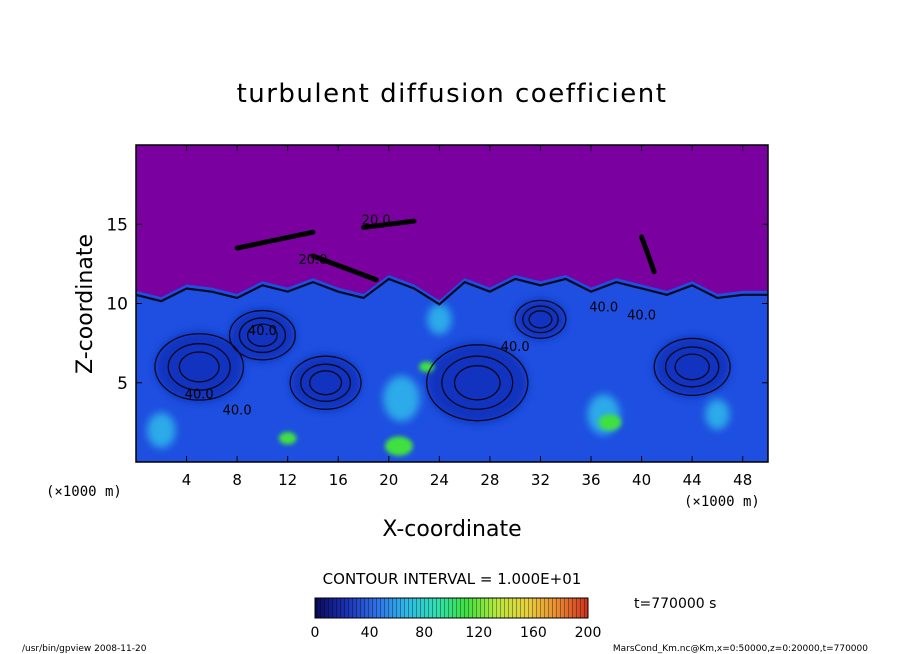 The image size is (904, 654). What do you see at coordinates (533, 633) in the screenshot?
I see `colorbar-tick-label: 160` at bounding box center [533, 633].